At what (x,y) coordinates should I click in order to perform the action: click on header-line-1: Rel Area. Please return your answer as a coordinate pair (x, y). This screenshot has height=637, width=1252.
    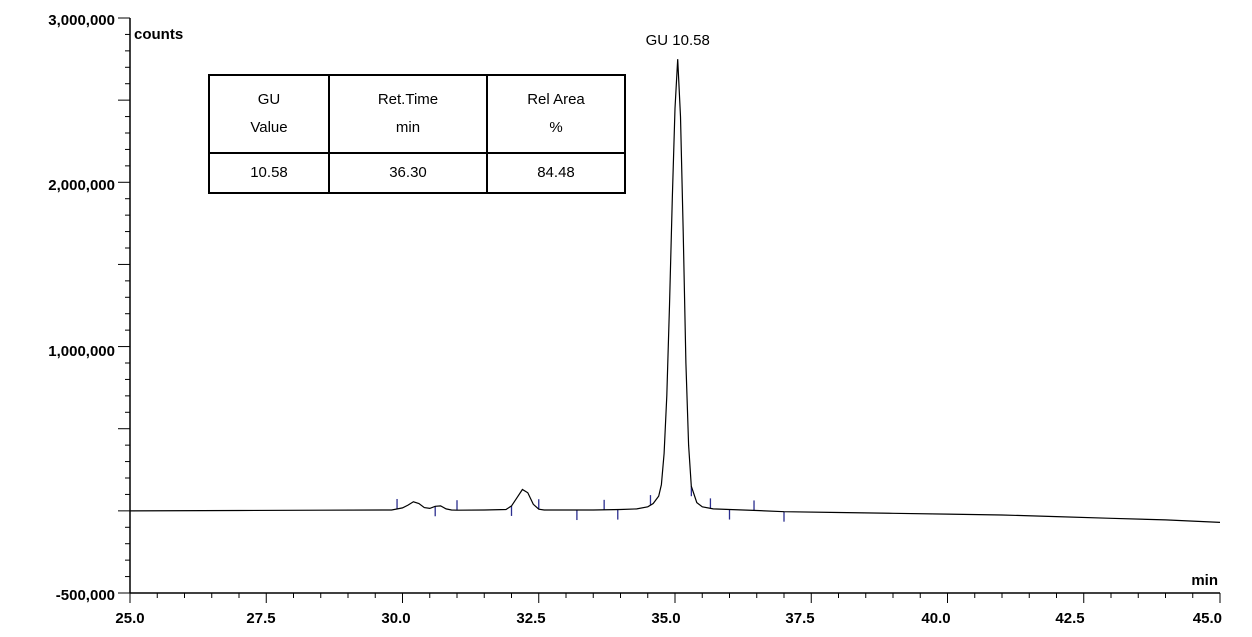
    Looking at the image, I should click on (556, 99).